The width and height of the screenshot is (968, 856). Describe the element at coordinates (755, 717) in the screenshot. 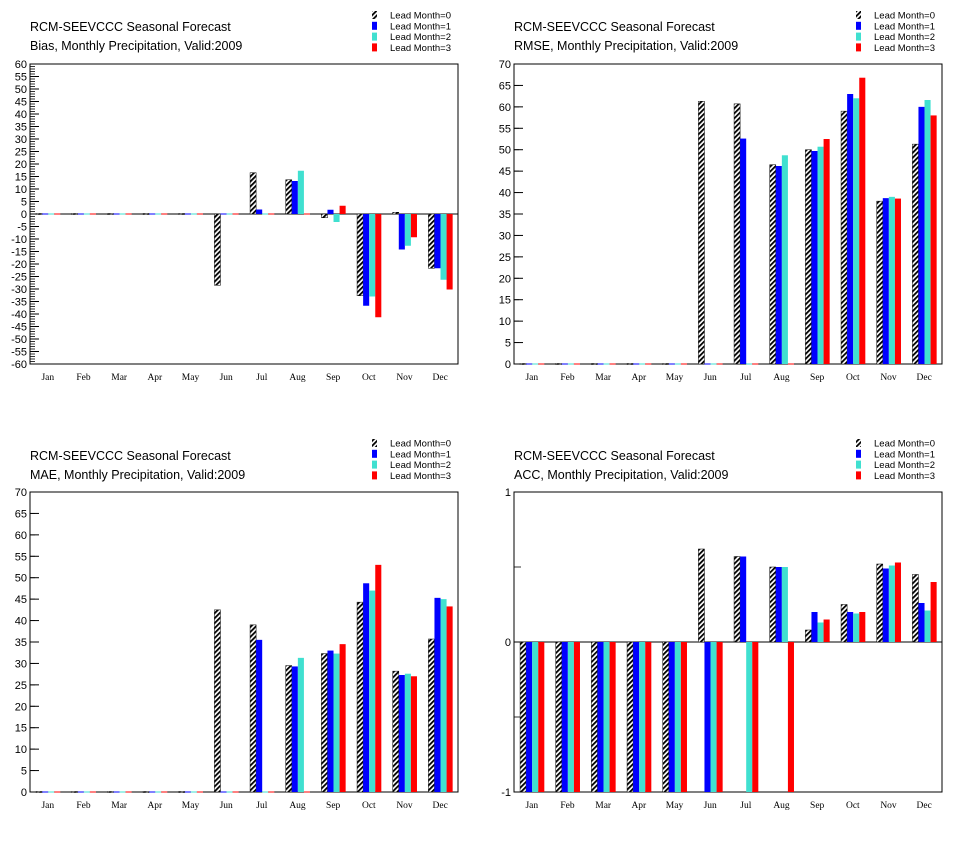

I see `bar-jul-lead3` at that location.